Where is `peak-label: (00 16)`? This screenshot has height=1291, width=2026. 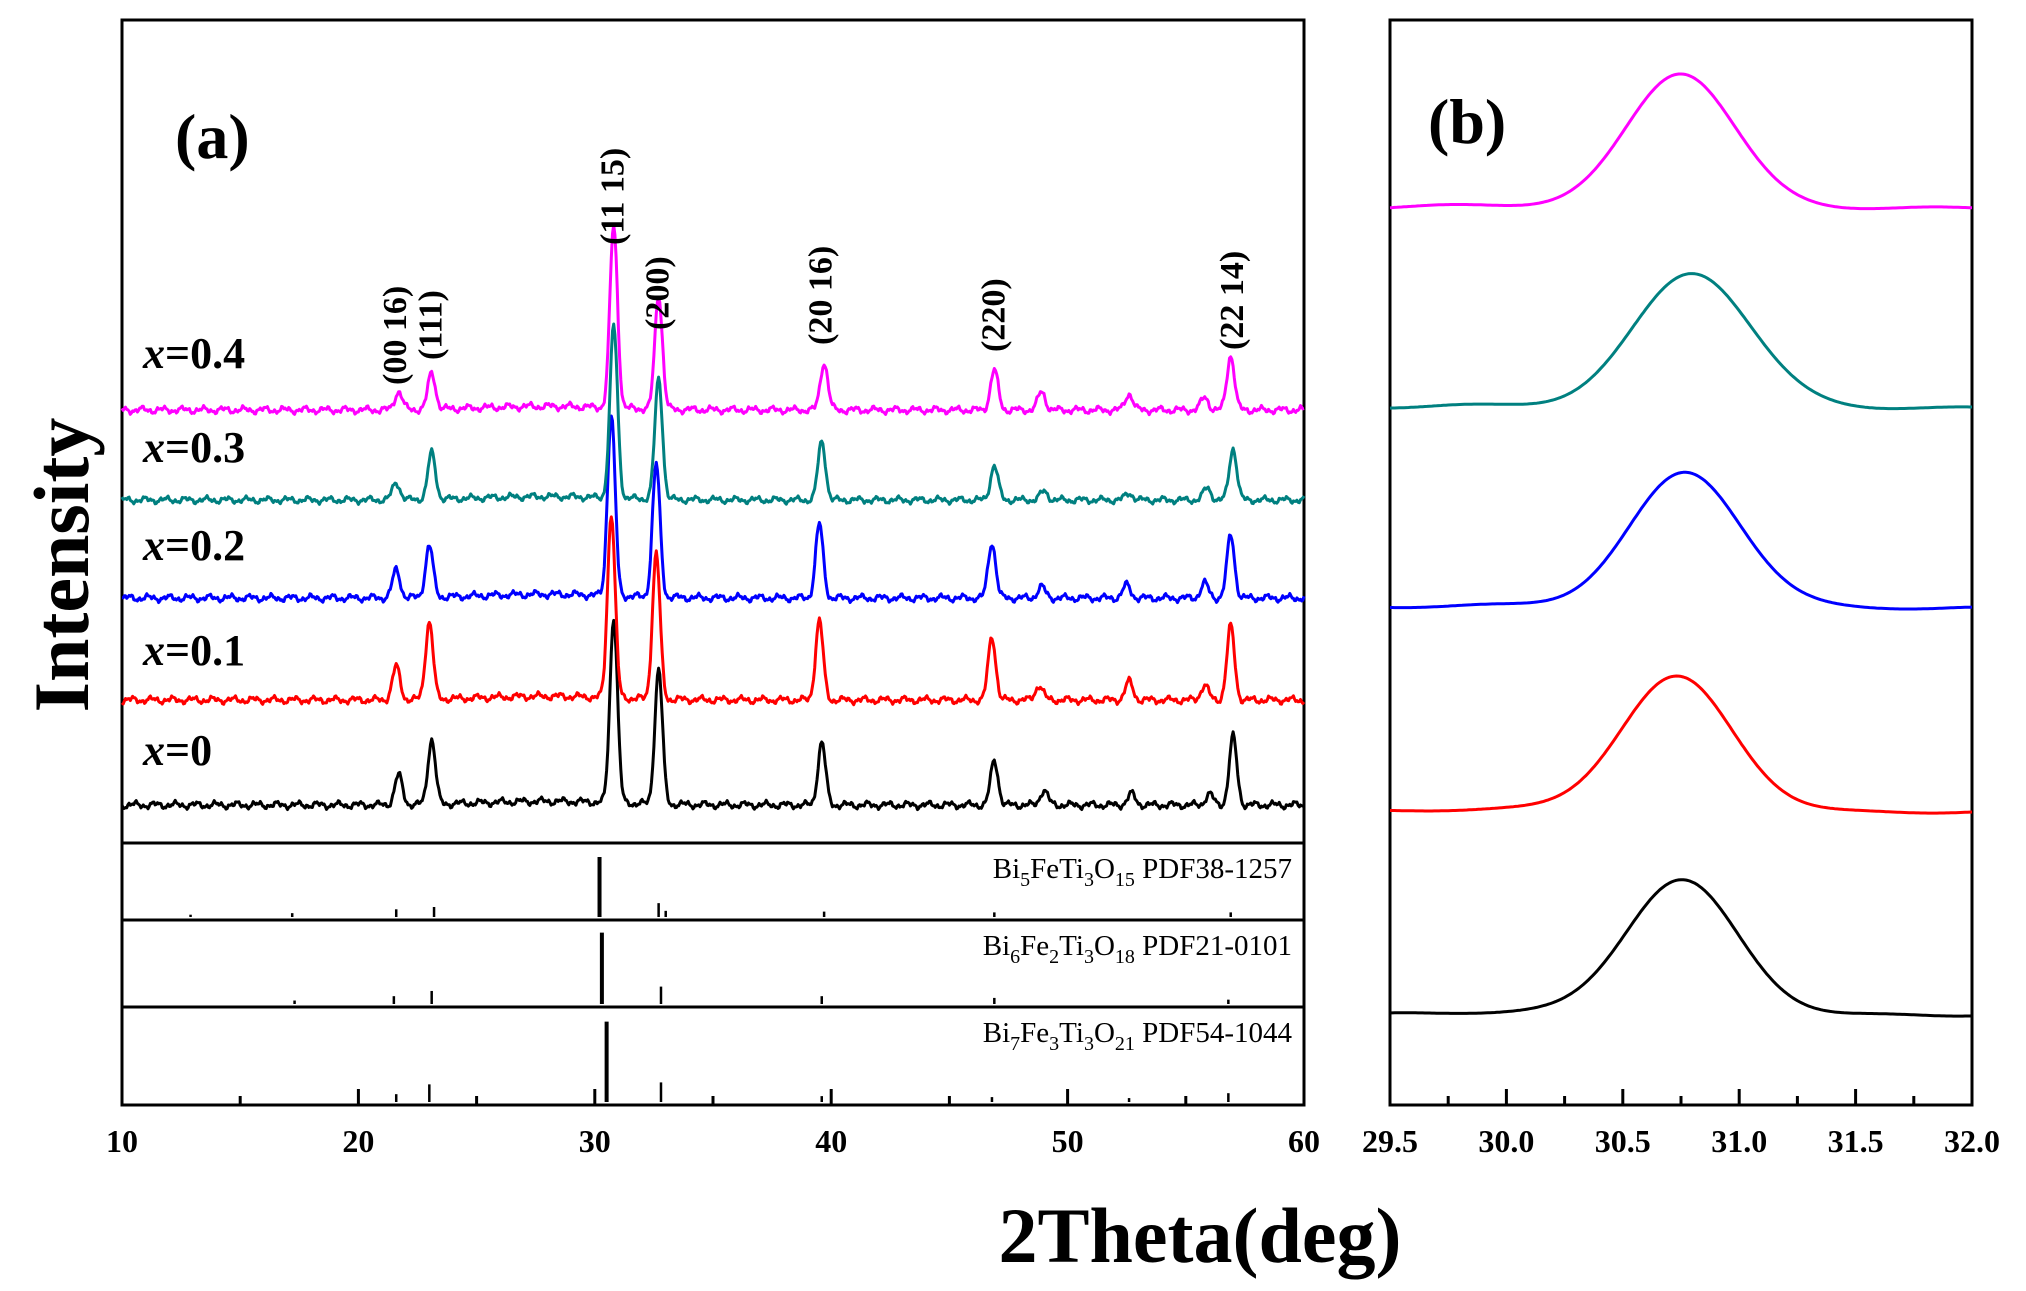
peak-label: (00 16) is located at coordinates (395, 335).